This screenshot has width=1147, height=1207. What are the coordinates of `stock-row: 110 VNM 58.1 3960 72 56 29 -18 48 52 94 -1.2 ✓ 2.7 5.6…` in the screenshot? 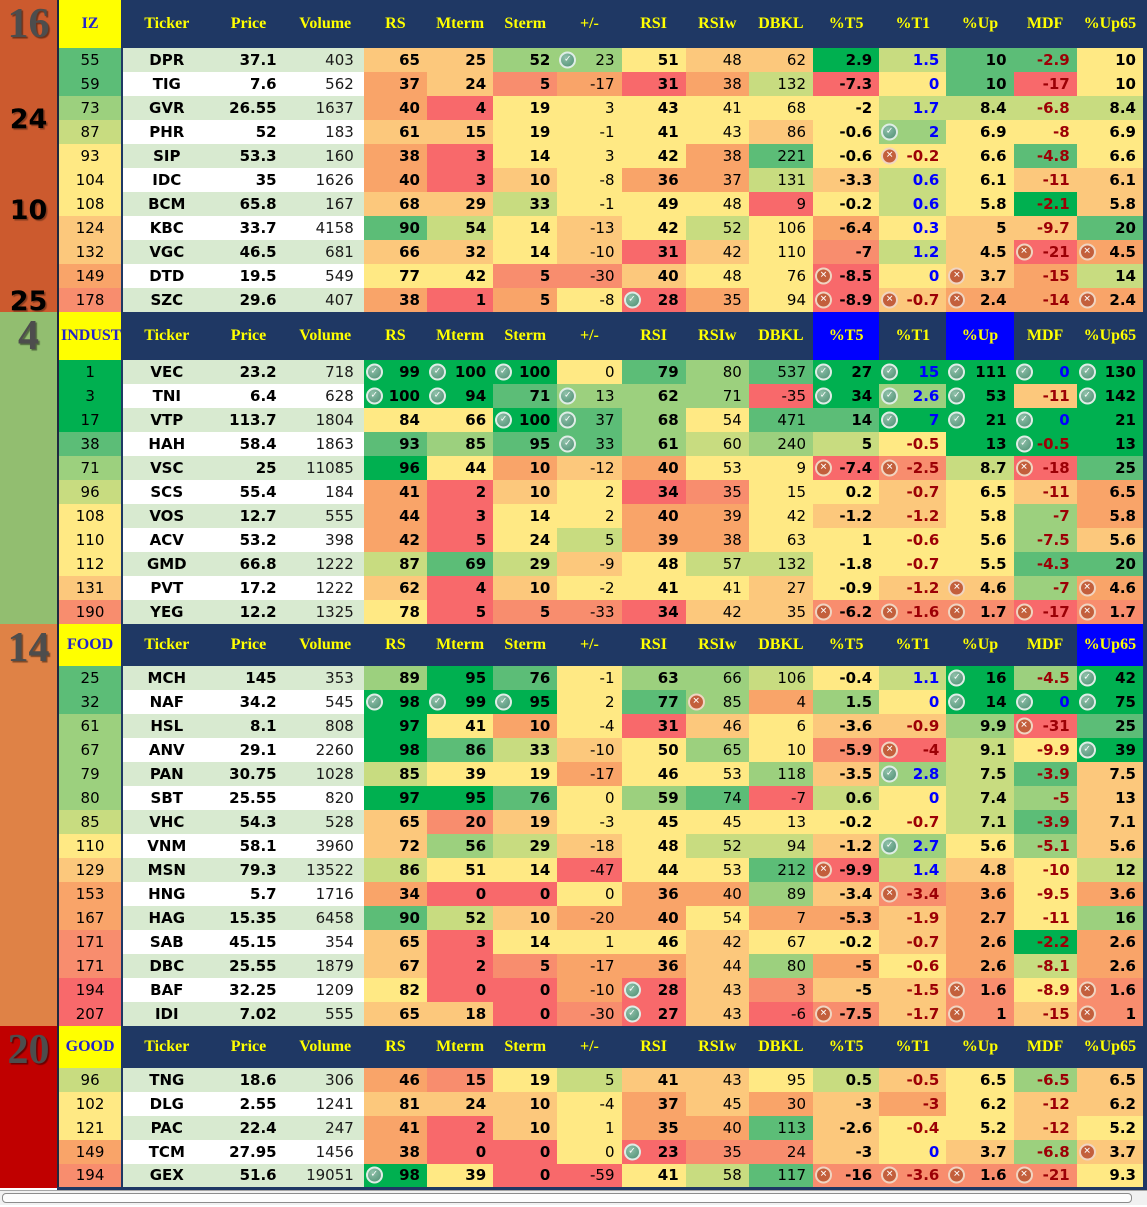 It's located at (601, 846).